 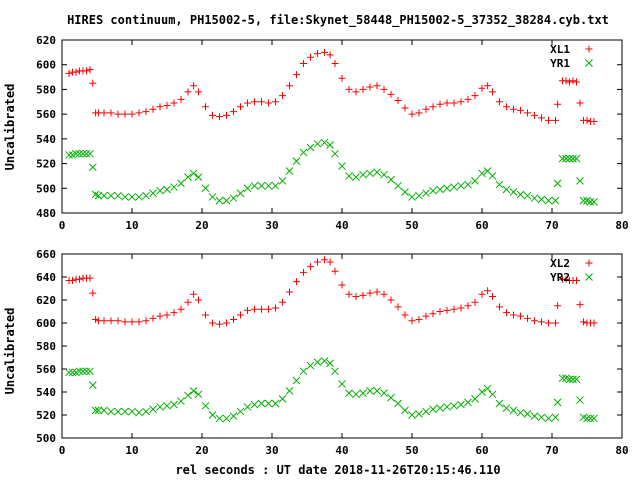 What do you see at coordinates (481, 225) in the screenshot?
I see `x-tick-label: 60` at bounding box center [481, 225].